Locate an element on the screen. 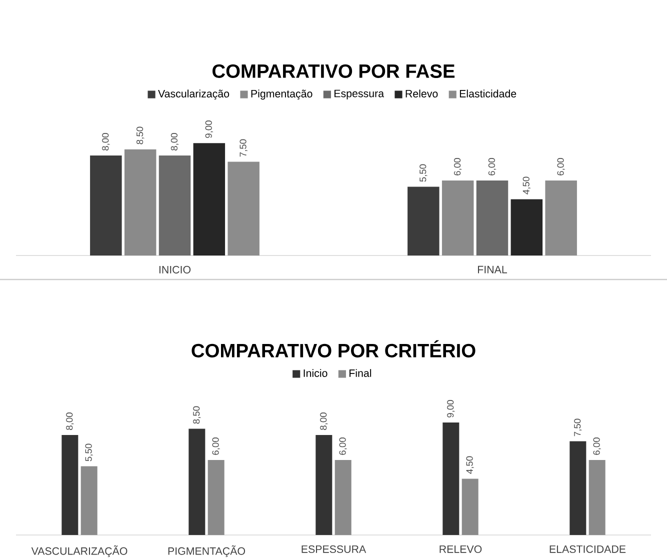 The image size is (667, 559). x-tick-label: VASCULARIZAÇÃO is located at coordinates (79, 551).